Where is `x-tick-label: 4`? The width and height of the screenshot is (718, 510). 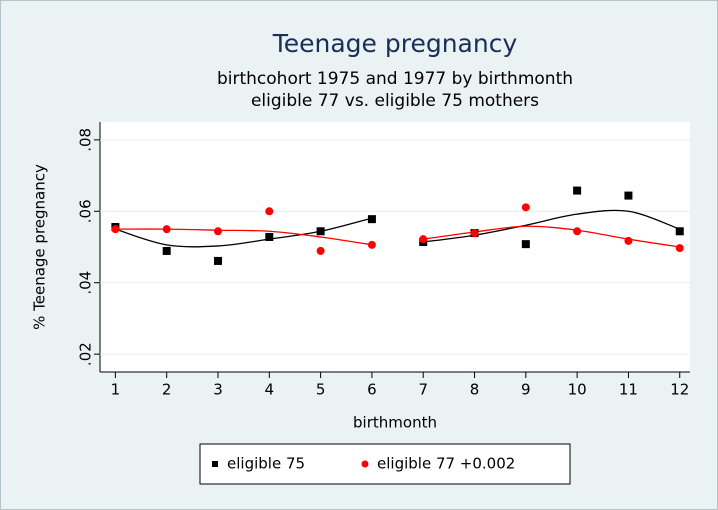 x-tick-label: 4 is located at coordinates (270, 390).